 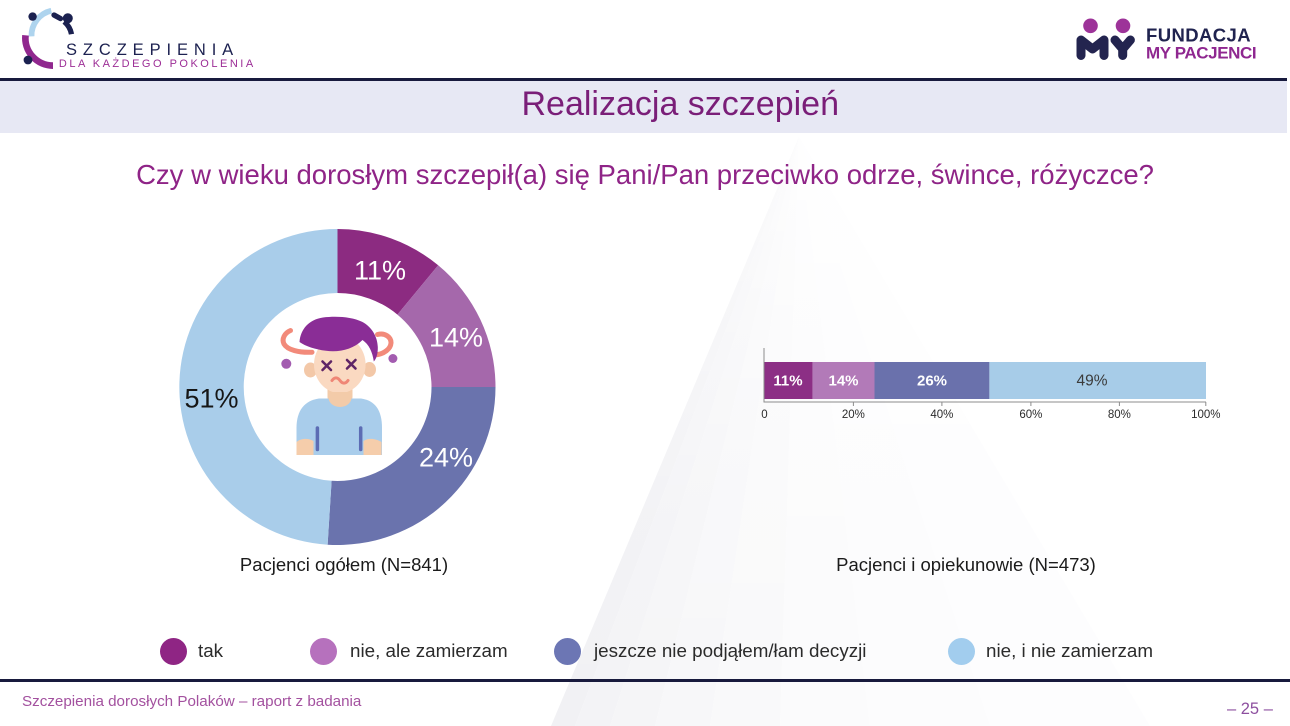 What do you see at coordinates (932, 381) in the screenshot?
I see `svg-text: 26%` at bounding box center [932, 381].